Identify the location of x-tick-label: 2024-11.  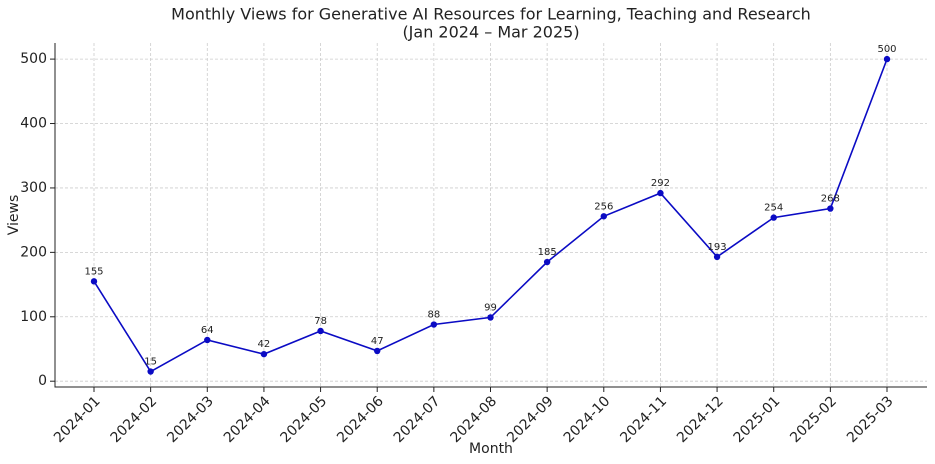
(643, 419).